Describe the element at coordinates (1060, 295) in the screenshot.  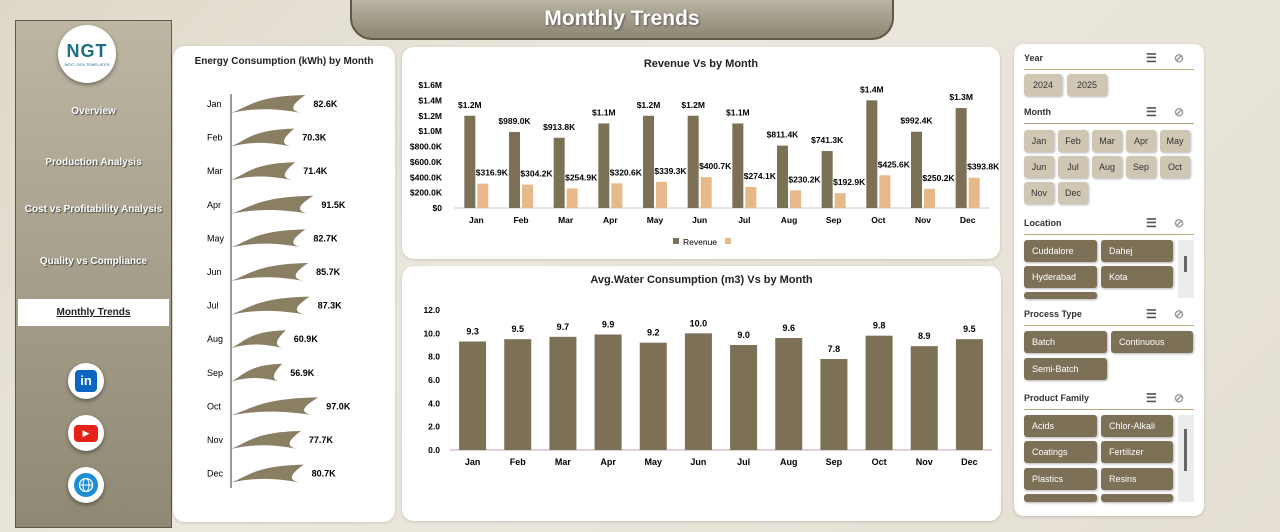
I see `slicer-item-location-partial` at that location.